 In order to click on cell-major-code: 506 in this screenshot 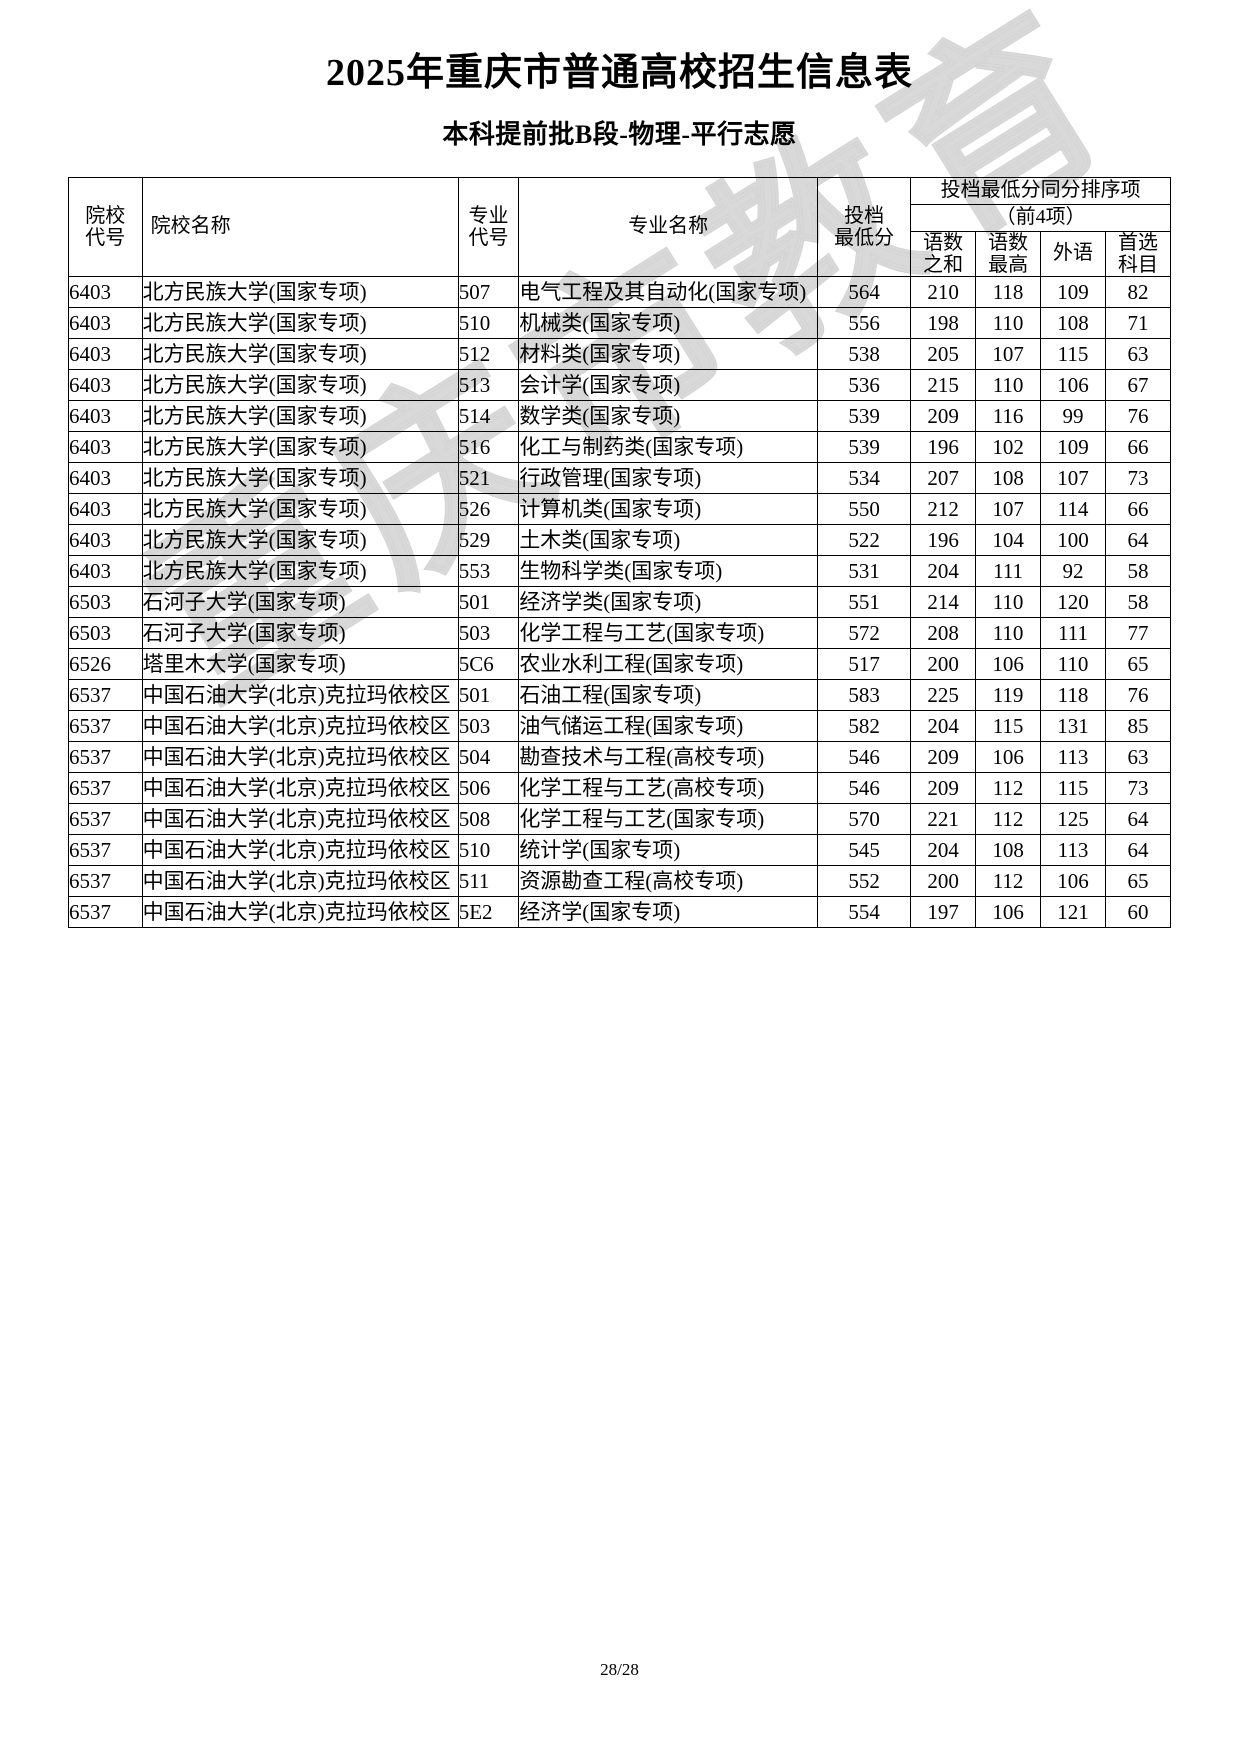, I will do `click(488, 788)`.